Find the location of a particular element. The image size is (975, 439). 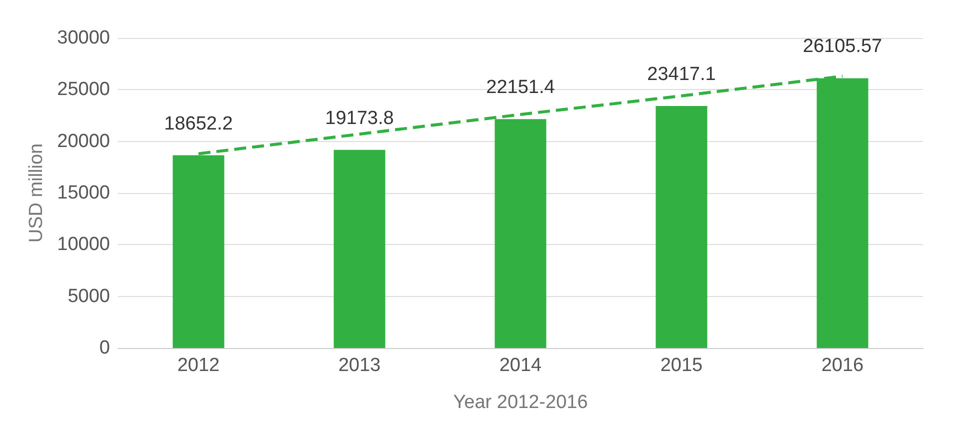

text: 22151.4 is located at coordinates (520, 87).